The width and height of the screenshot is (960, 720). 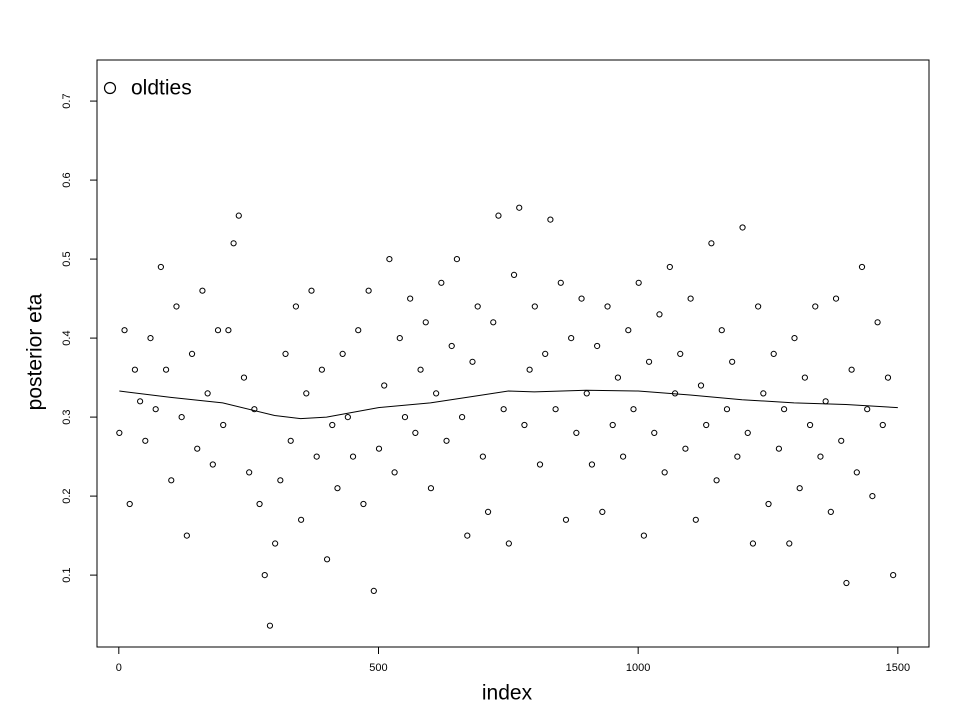 I want to click on y-tick-label: 0.3, so click(x=67, y=416).